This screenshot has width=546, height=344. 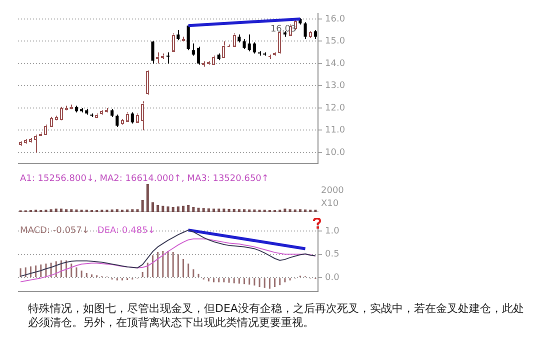 I want to click on chart-title: A1: 15256.800↓, MA2: 16614.000↑, MA3: 13520.650↑, so click(x=144, y=179).